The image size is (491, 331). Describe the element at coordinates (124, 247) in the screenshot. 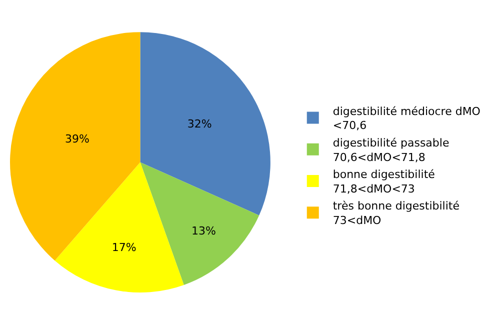

I see `data-label: 17%` at that location.